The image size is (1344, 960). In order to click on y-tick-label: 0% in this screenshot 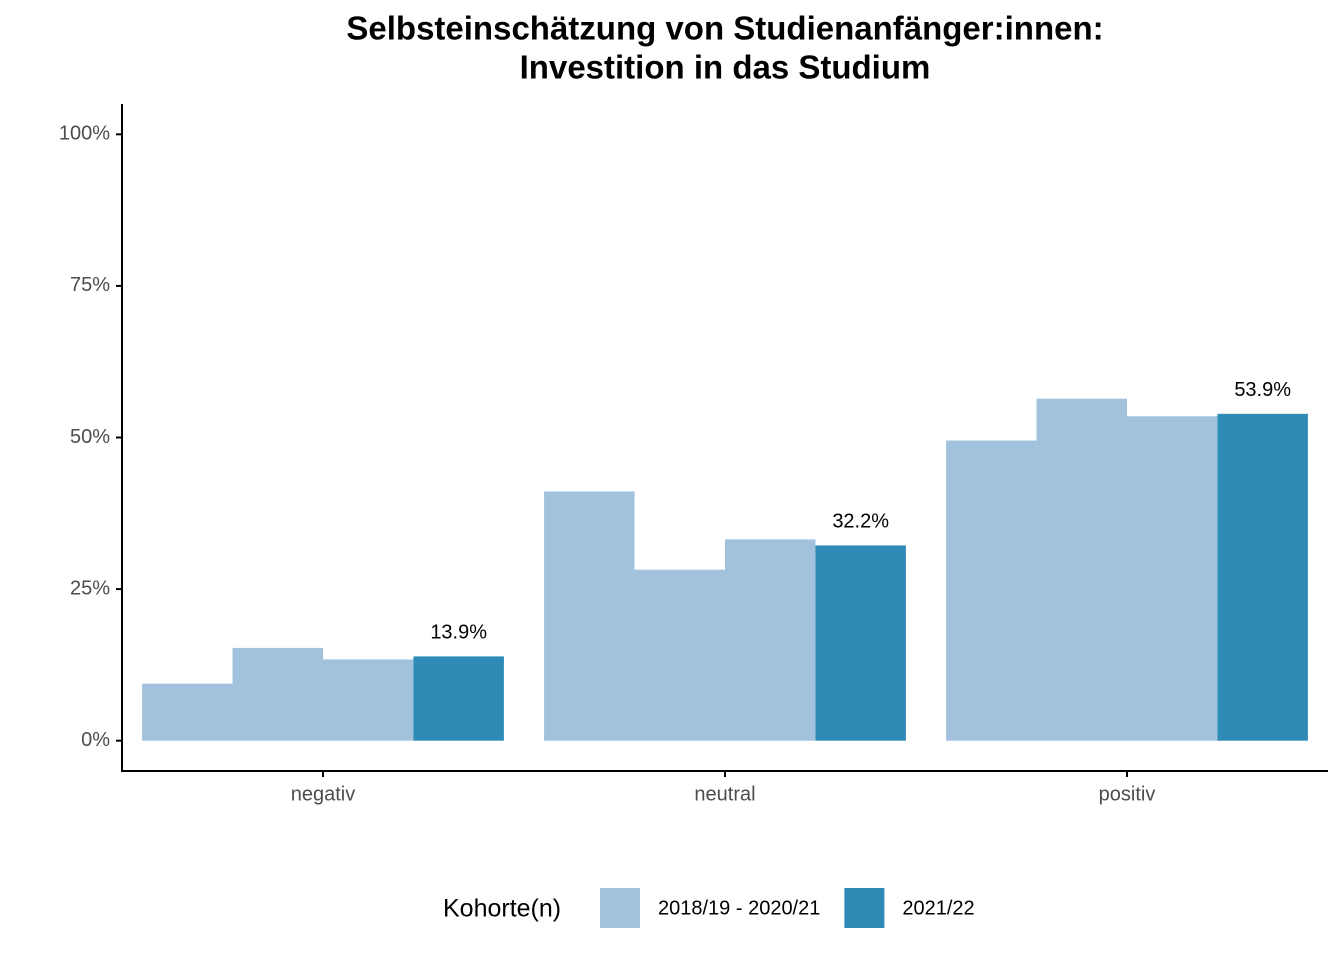, I will do `click(95, 740)`.